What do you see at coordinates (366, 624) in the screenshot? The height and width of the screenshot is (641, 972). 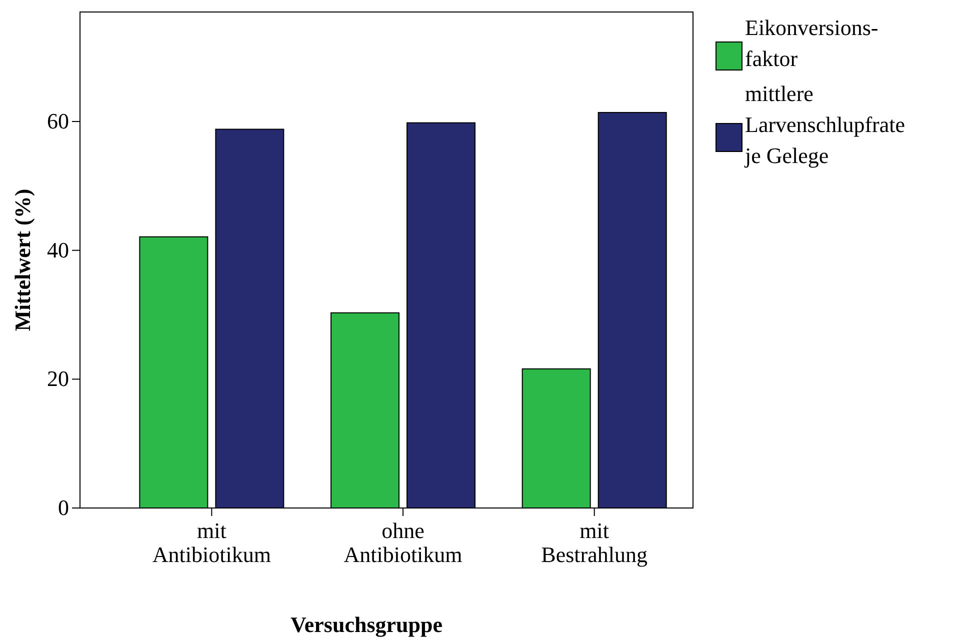 I see `x-axis-title: Versuchsgruppe` at bounding box center [366, 624].